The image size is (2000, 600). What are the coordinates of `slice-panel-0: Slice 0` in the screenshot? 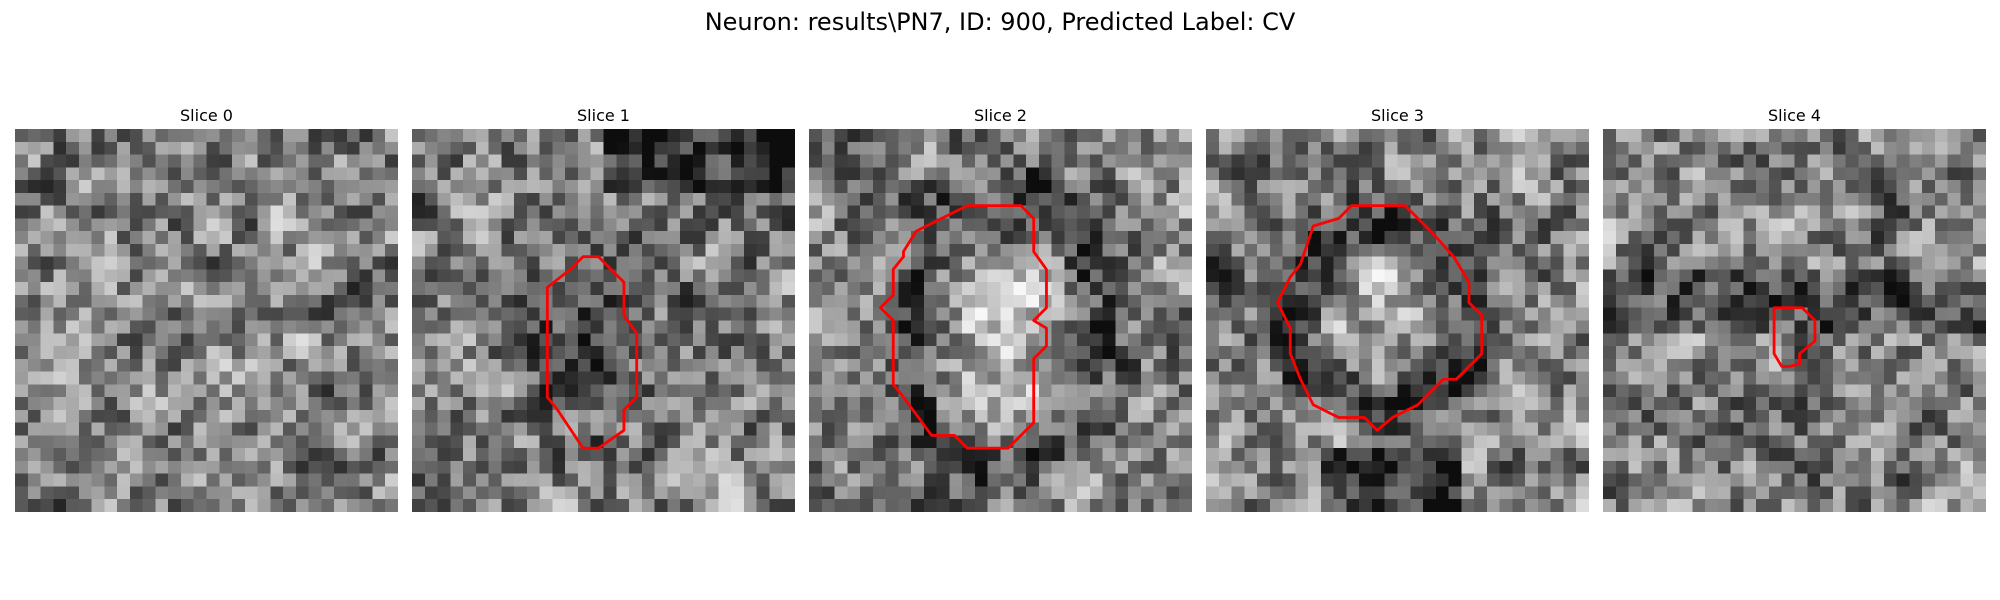 It's located at (206, 308).